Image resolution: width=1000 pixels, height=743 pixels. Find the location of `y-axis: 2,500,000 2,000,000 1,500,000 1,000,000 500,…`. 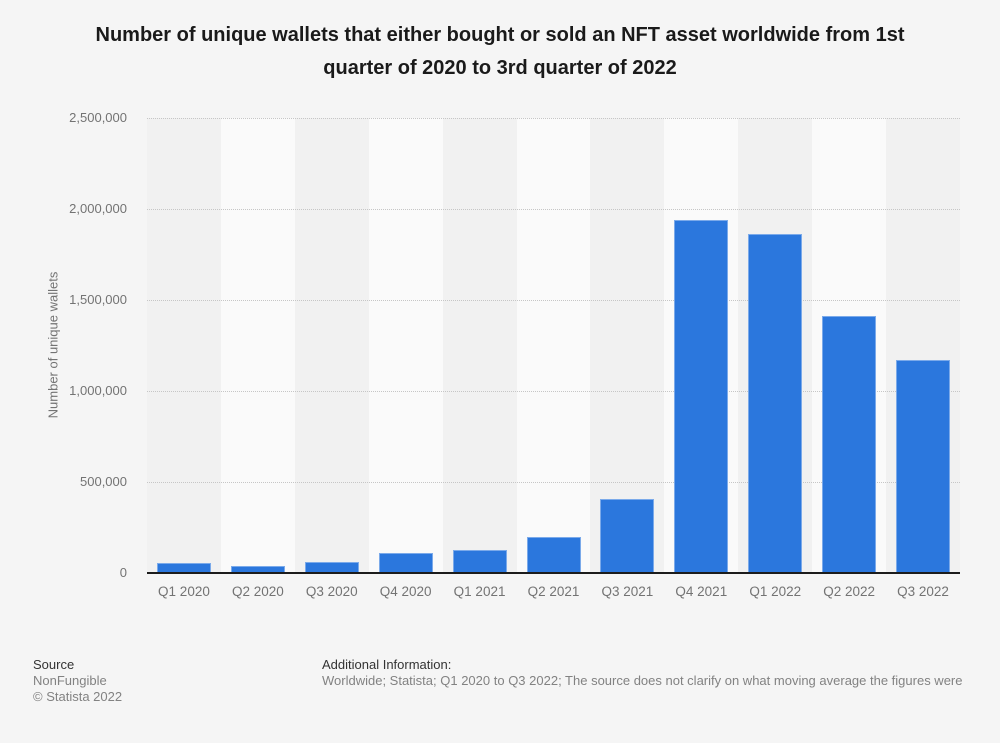

y-axis: 2,500,000 2,000,000 1,500,000 1,000,000 500,… is located at coordinates (66, 345).